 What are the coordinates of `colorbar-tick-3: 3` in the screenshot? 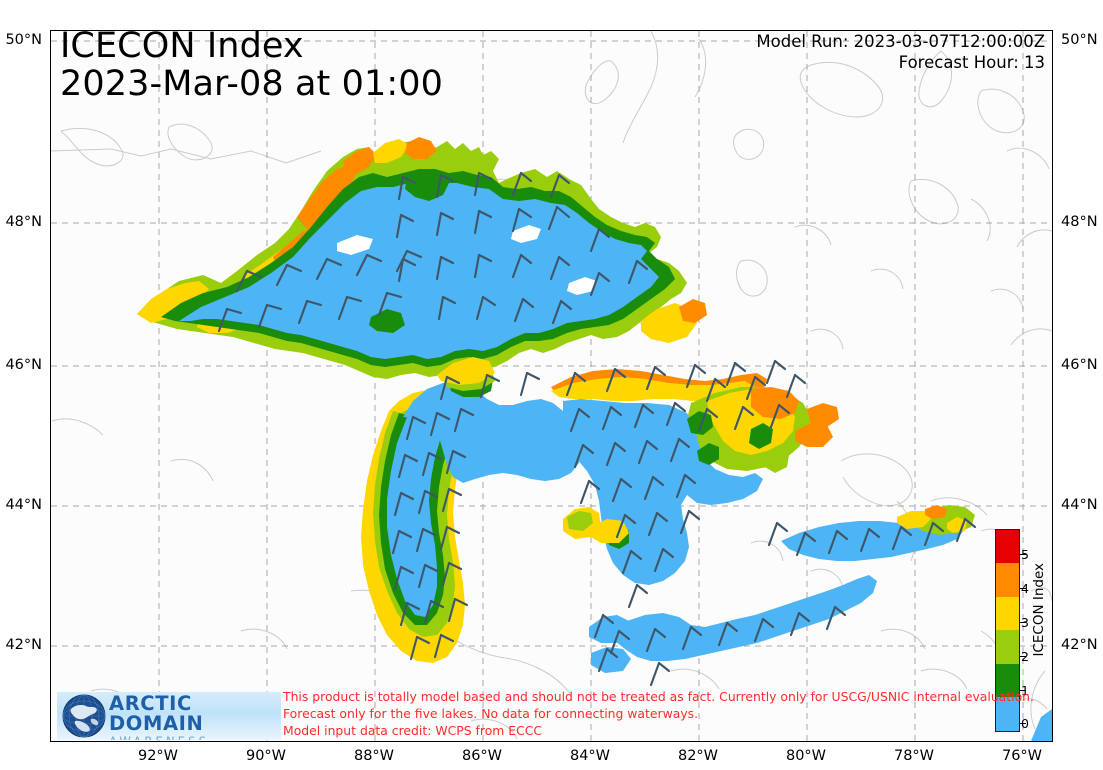 It's located at (1025, 622).